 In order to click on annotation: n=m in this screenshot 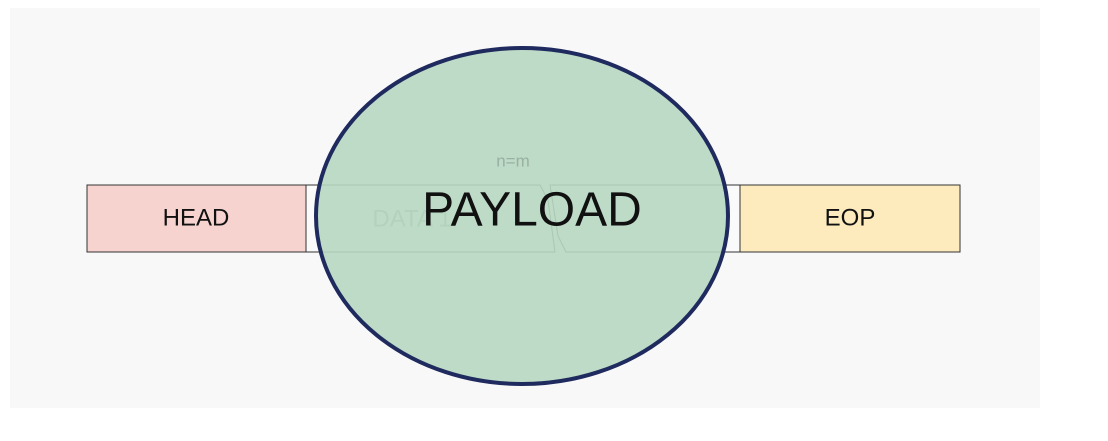, I will do `click(513, 160)`.